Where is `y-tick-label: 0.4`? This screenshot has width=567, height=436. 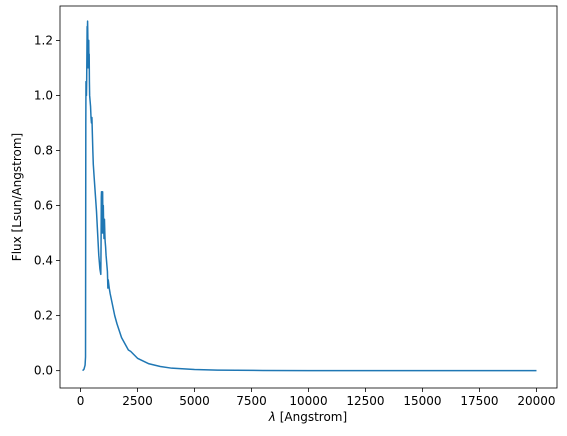 y-tick-label: 0.4 is located at coordinates (43, 261).